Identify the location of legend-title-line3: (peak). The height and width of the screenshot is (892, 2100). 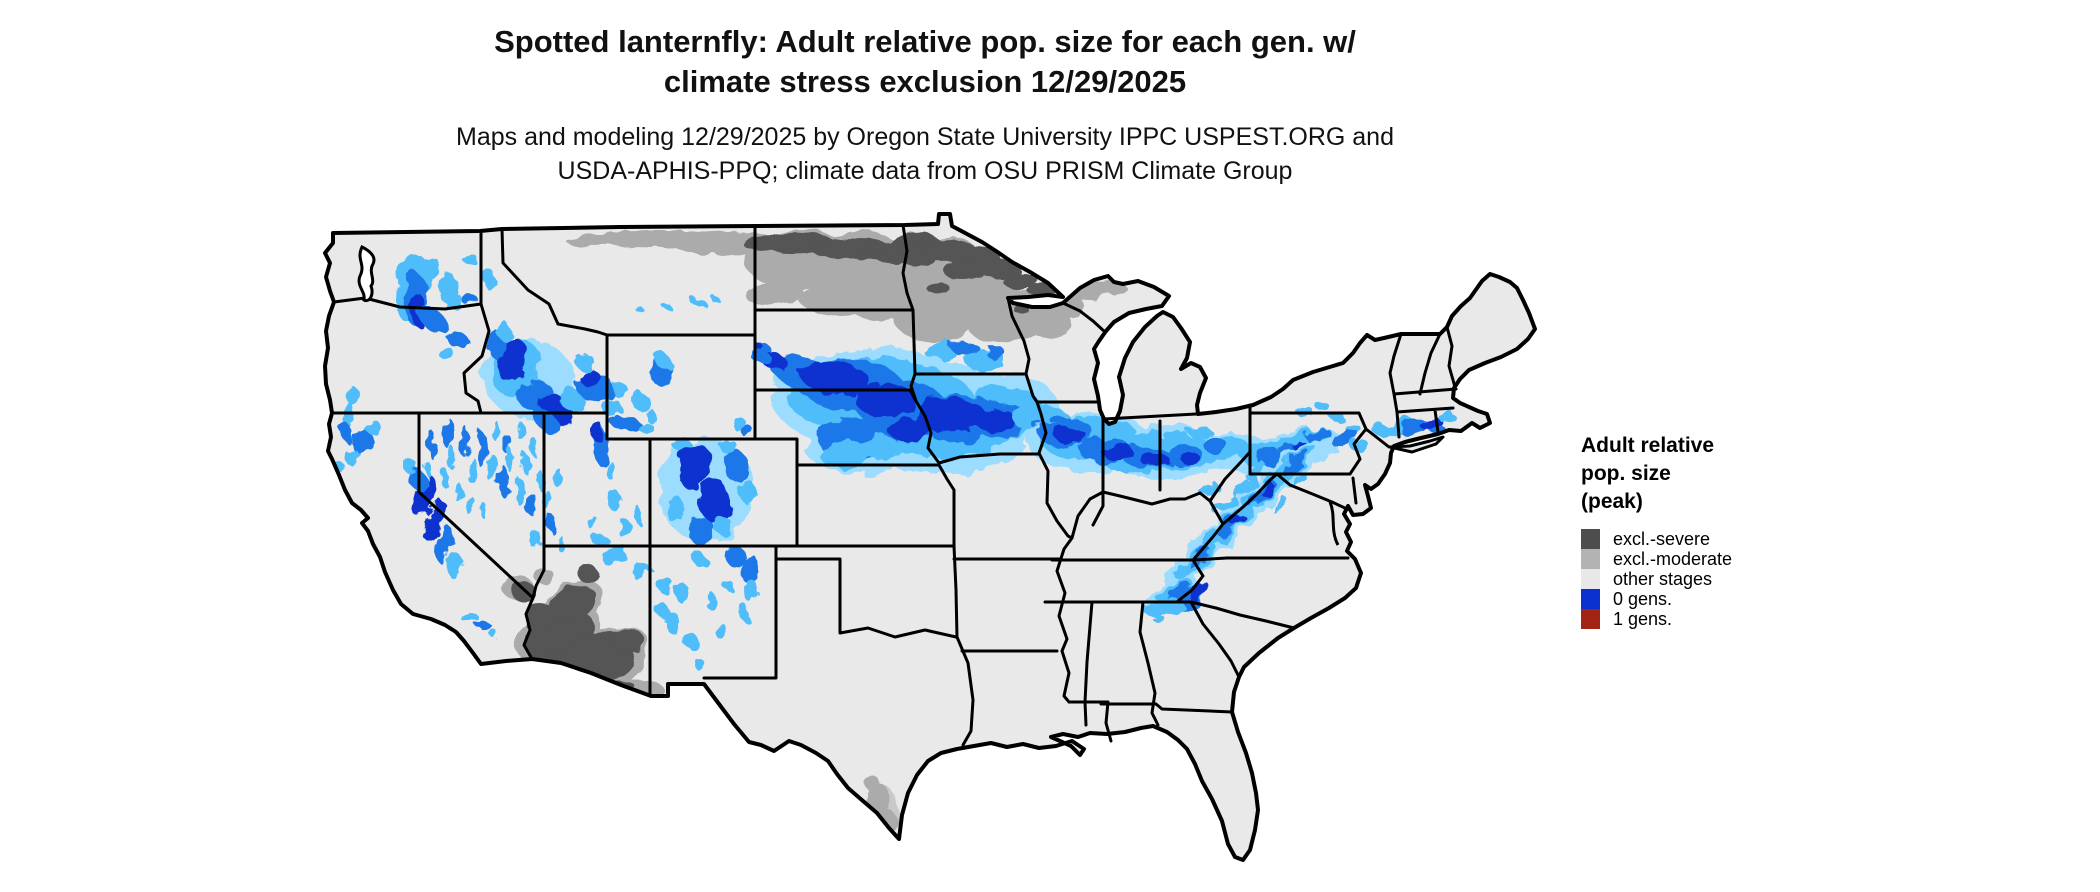
(1612, 501).